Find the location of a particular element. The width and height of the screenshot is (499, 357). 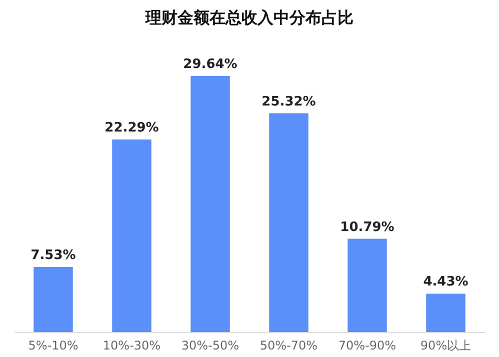

x-tick-label: 10%-30% is located at coordinates (131, 345).